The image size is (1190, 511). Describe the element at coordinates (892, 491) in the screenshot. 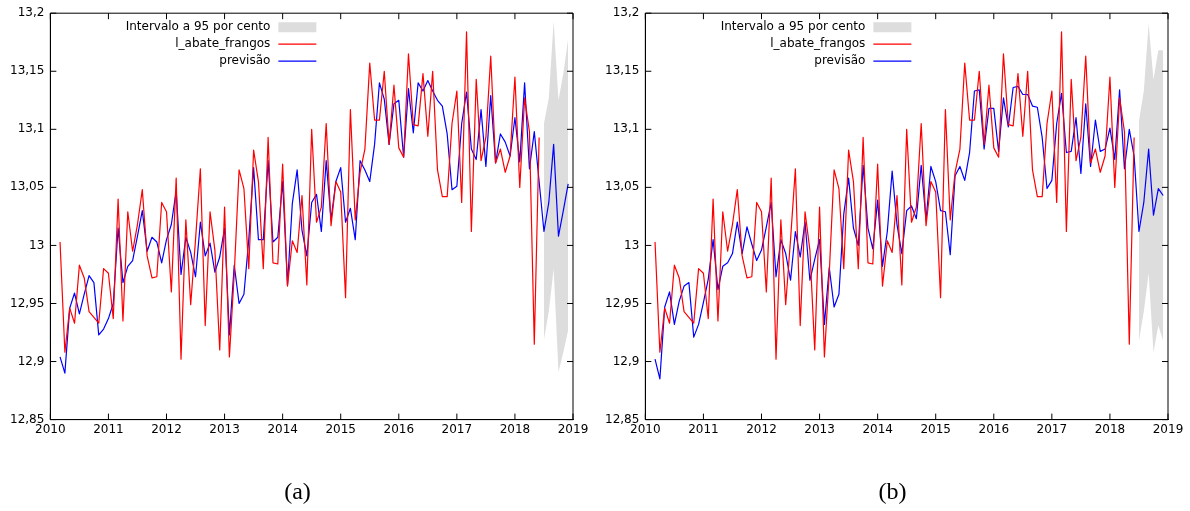

I see `text: (b)` at that location.